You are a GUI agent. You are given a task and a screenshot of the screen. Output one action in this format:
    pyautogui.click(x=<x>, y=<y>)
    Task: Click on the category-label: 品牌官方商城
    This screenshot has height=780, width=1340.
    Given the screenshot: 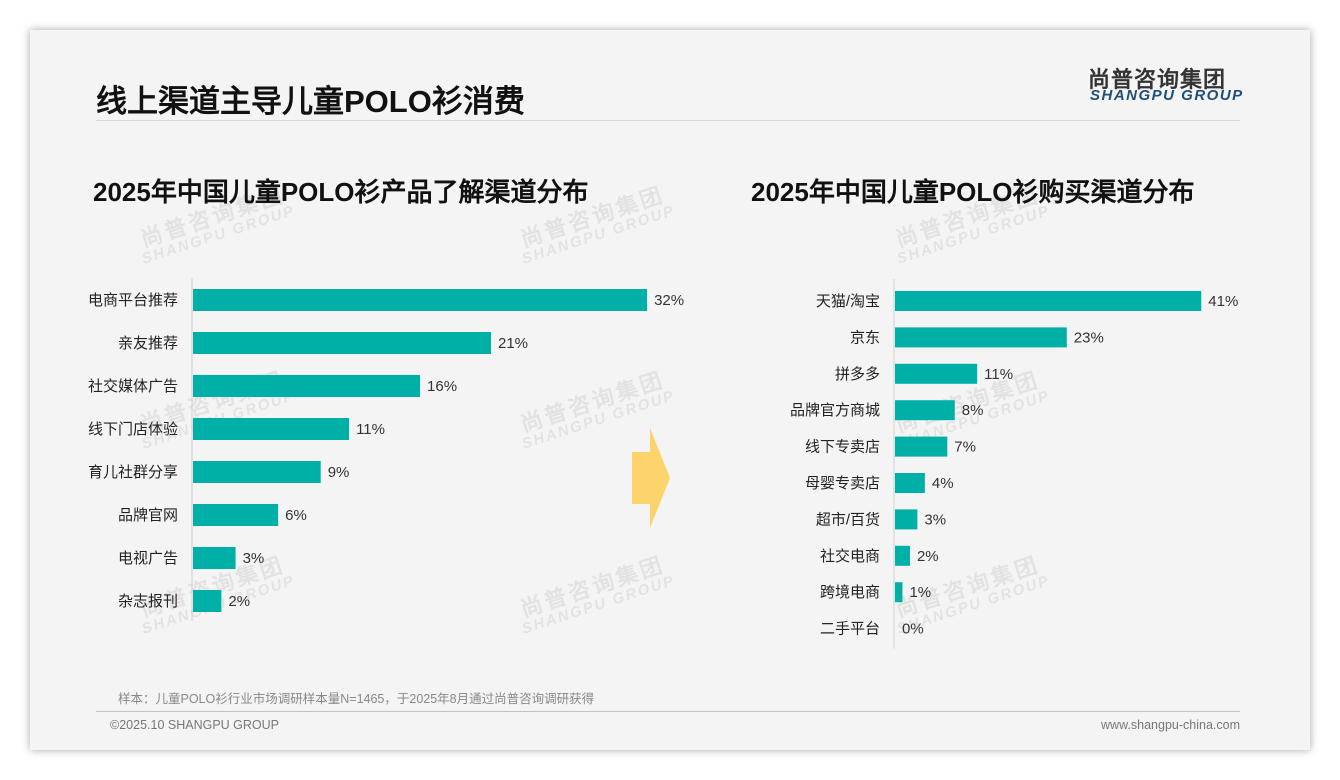 What is the action you would take?
    pyautogui.click(x=835, y=410)
    